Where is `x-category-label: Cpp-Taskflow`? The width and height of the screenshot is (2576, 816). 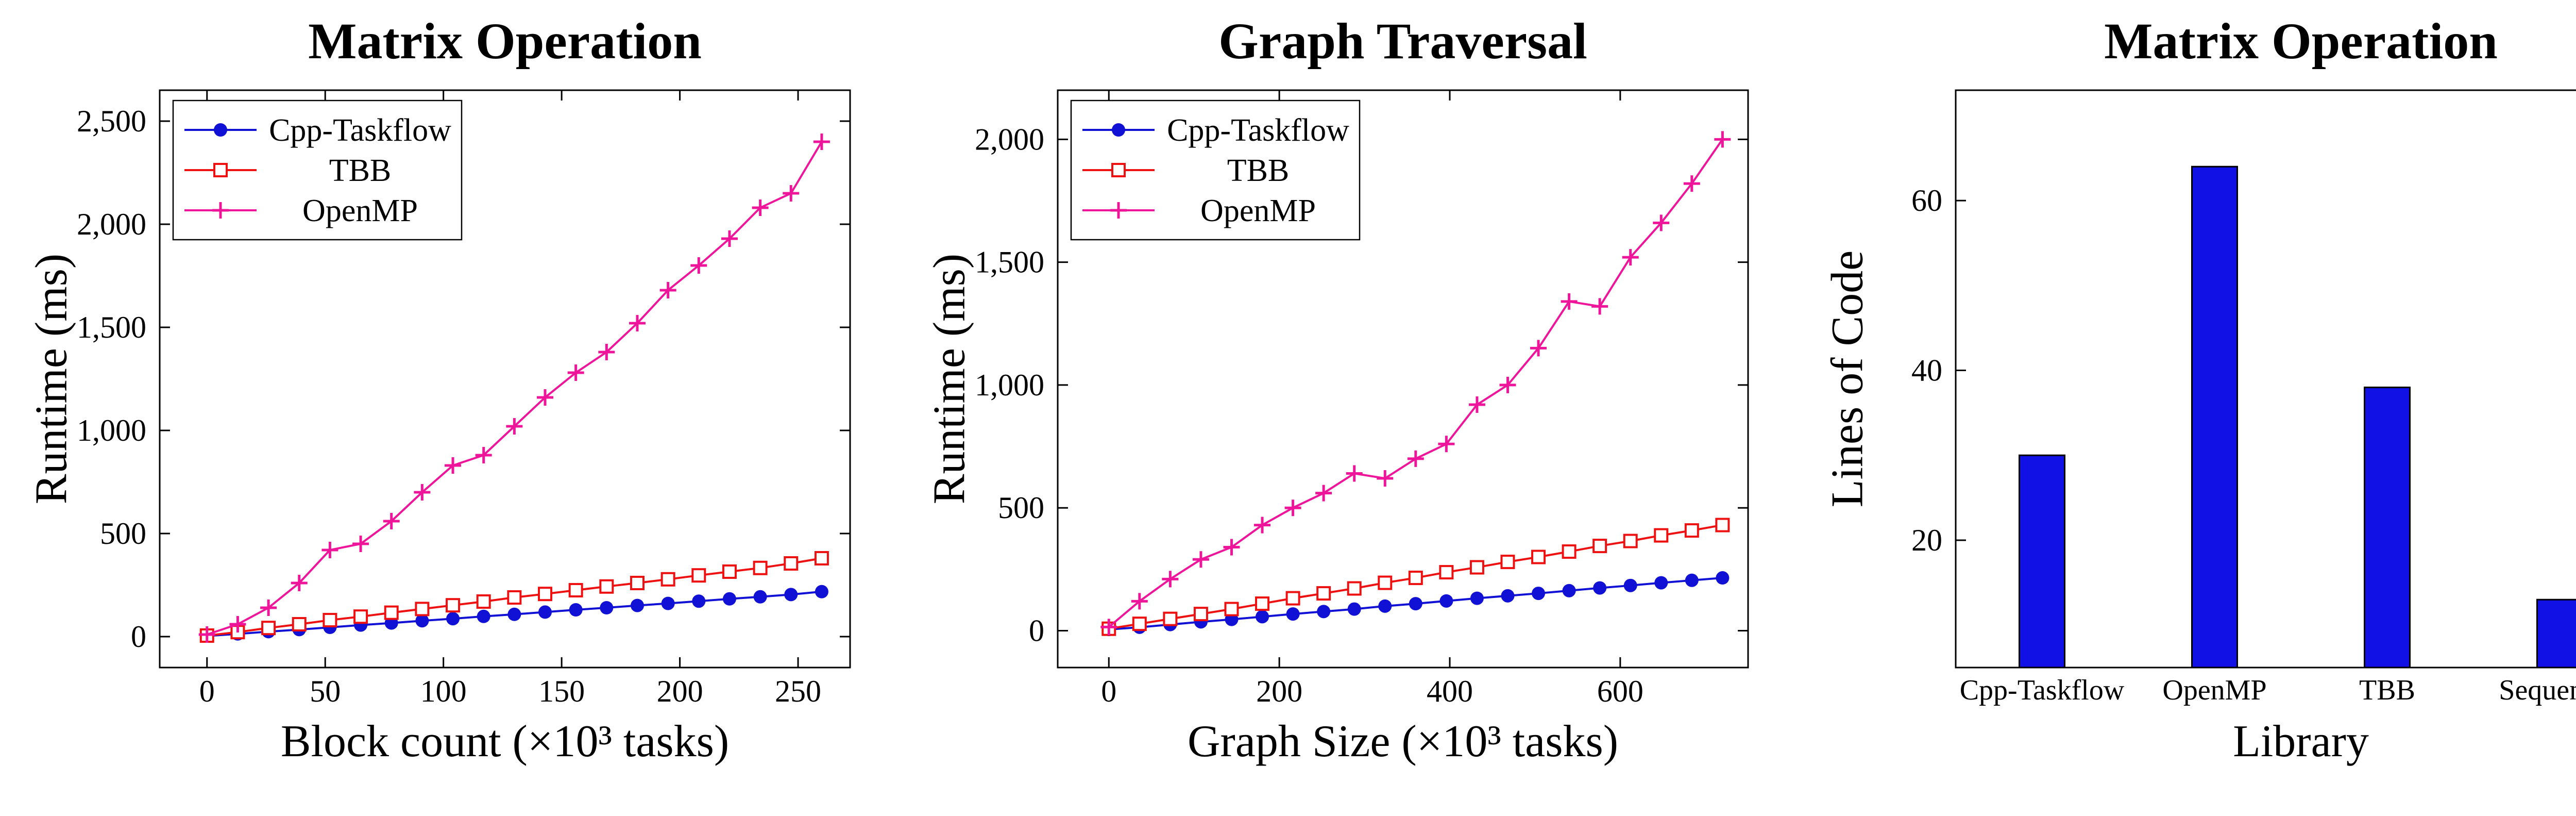 x-category-label: Cpp-Taskflow is located at coordinates (2042, 690).